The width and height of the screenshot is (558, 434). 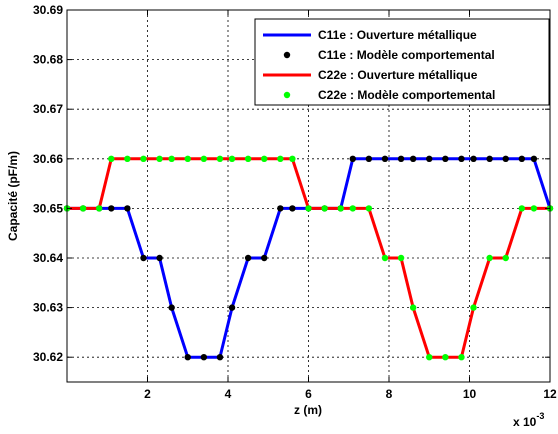 What do you see at coordinates (48, 357) in the screenshot?
I see `y-tick-label: 30.62` at bounding box center [48, 357].